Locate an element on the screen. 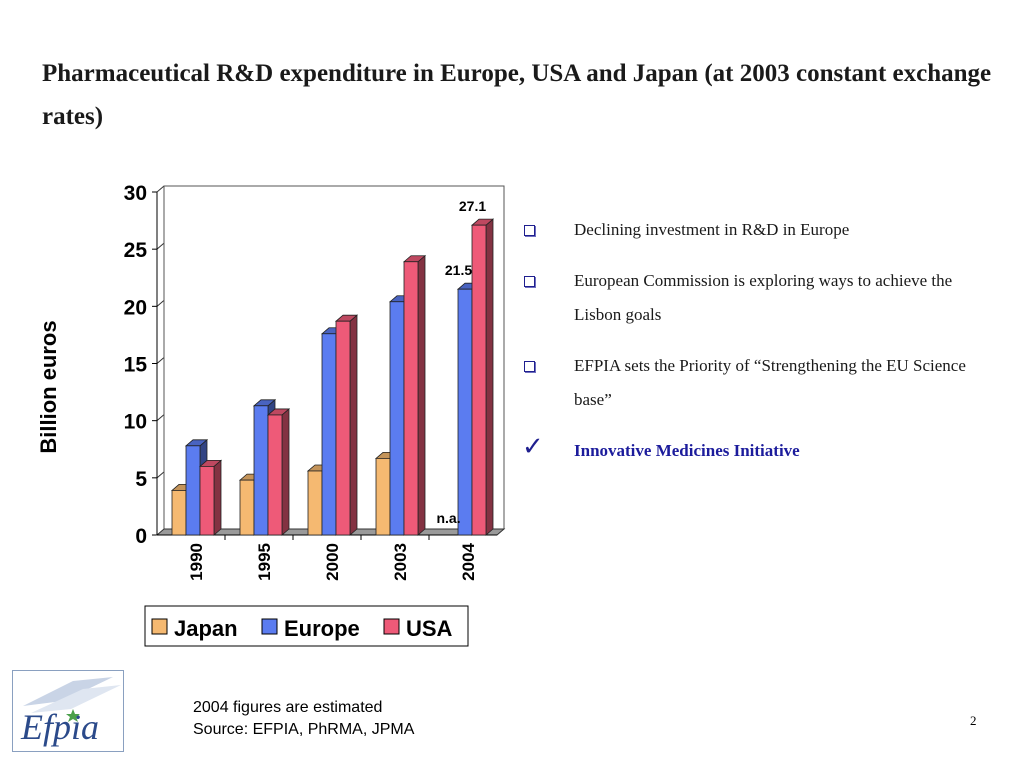 The image size is (1024, 768). page-number: 2 is located at coordinates (973, 720).